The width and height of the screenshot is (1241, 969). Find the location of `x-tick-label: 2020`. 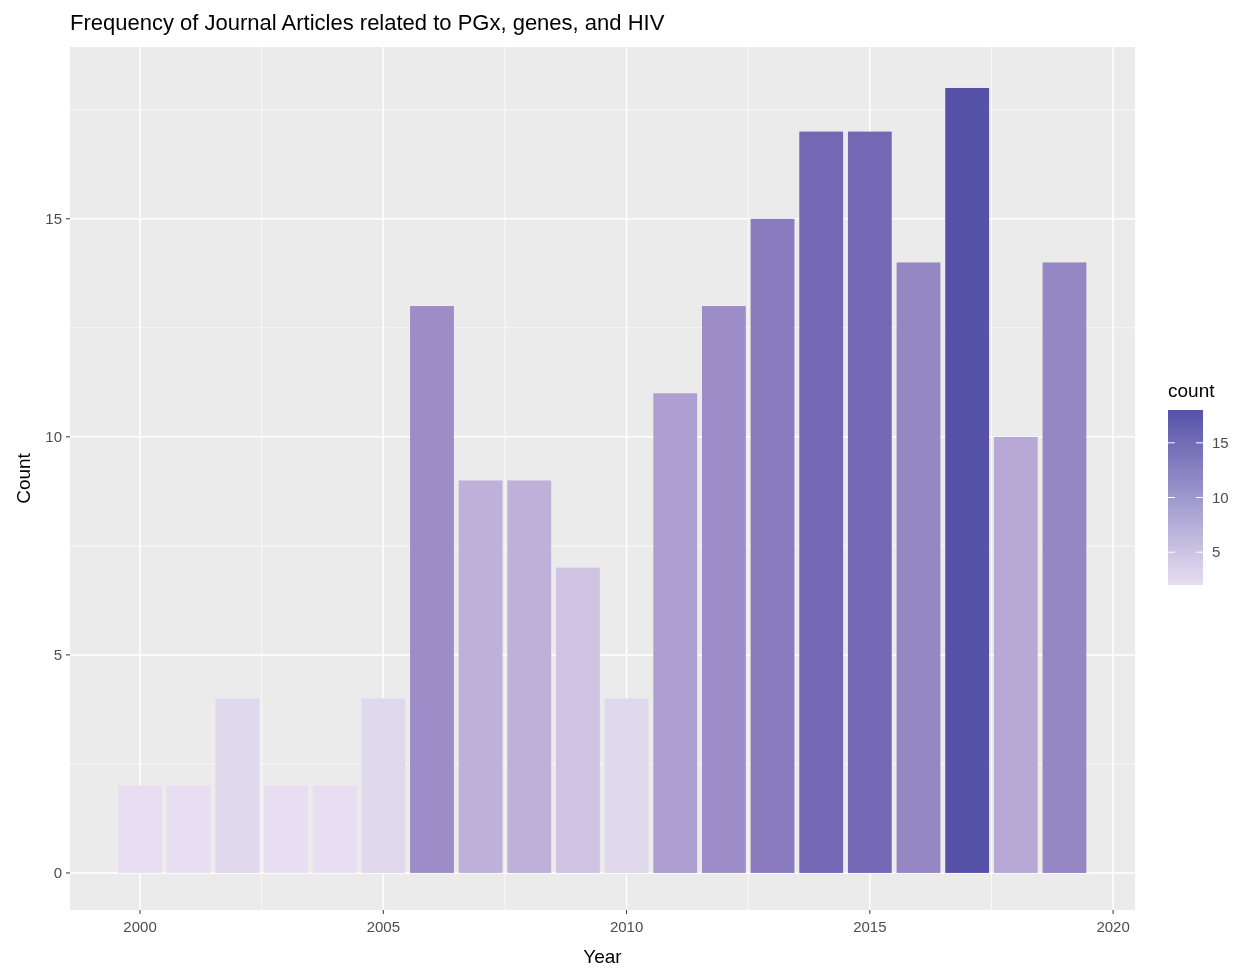

x-tick-label: 2020 is located at coordinates (1113, 926).